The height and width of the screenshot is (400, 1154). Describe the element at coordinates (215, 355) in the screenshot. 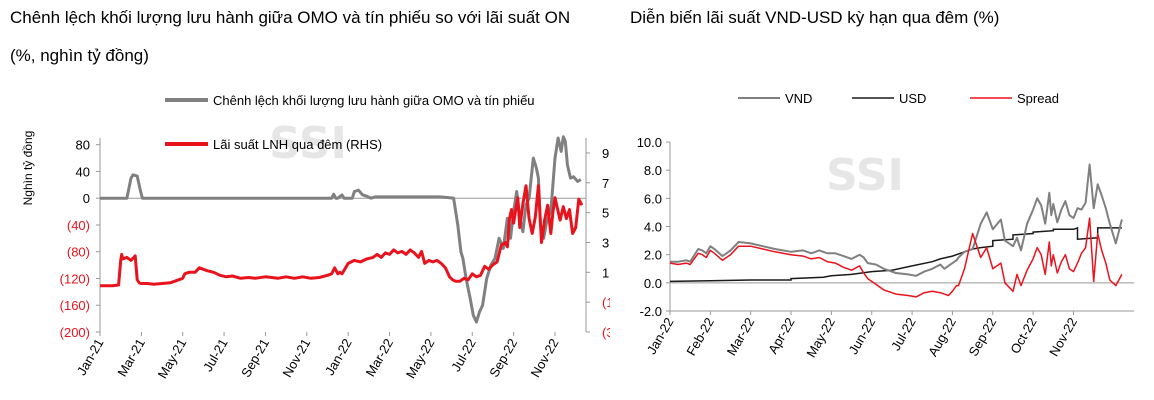

I see `x-tick-label: Jul-21` at that location.